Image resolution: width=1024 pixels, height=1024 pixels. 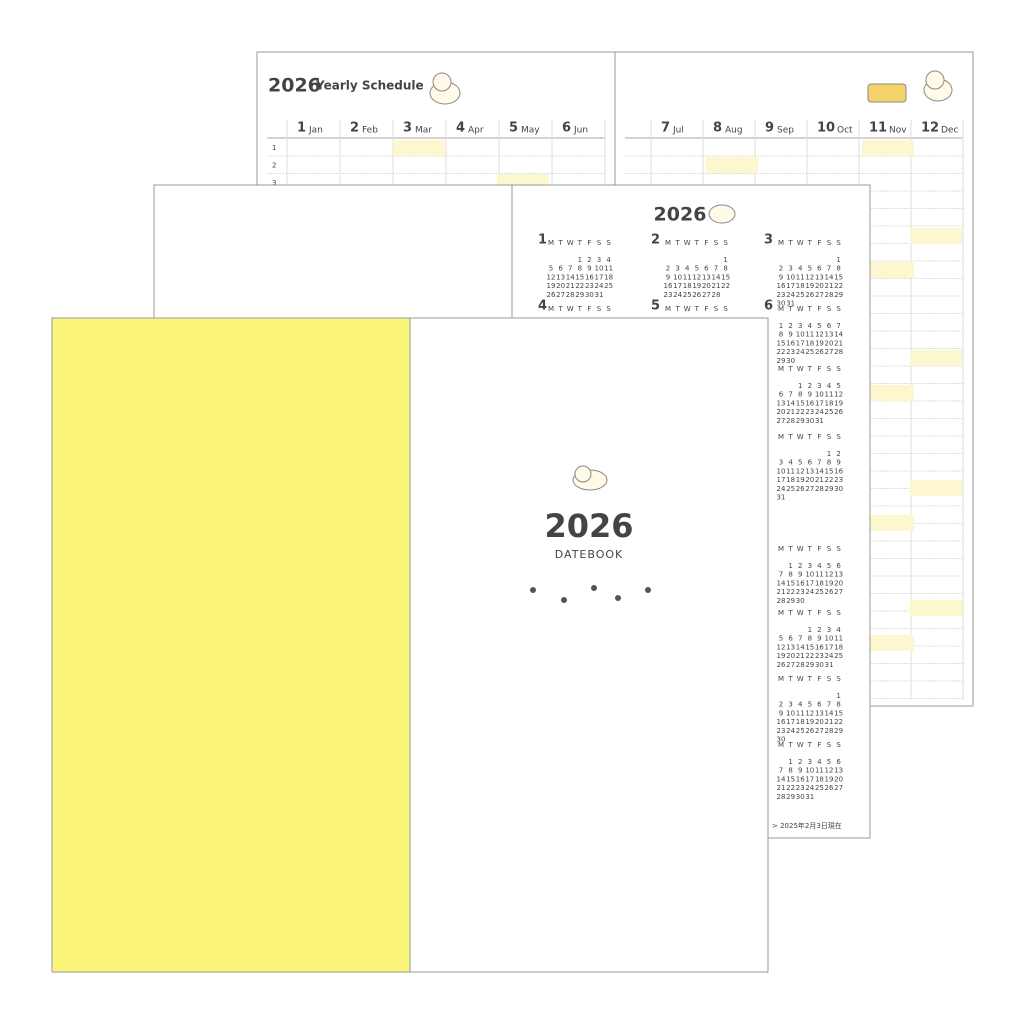 What do you see at coordinates (838, 489) in the screenshot?
I see `day: 30` at bounding box center [838, 489].